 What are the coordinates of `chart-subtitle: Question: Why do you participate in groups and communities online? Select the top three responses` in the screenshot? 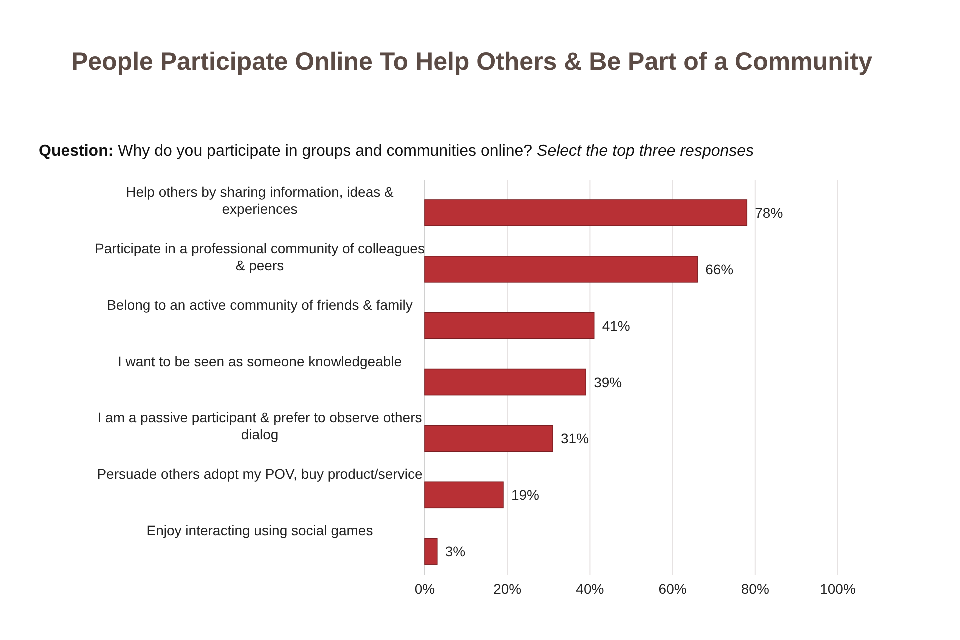 It's located at (396, 151).